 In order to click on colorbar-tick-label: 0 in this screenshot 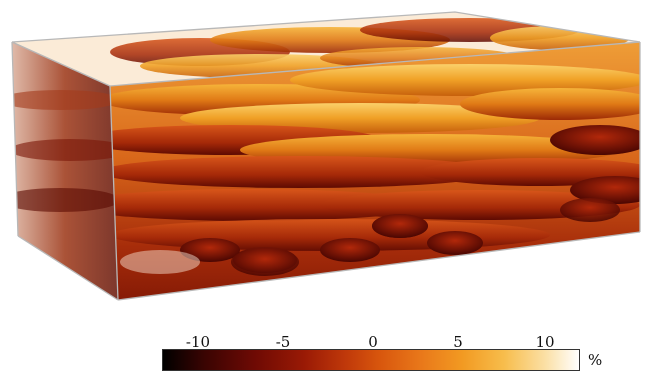, I will do `click(373, 342)`.